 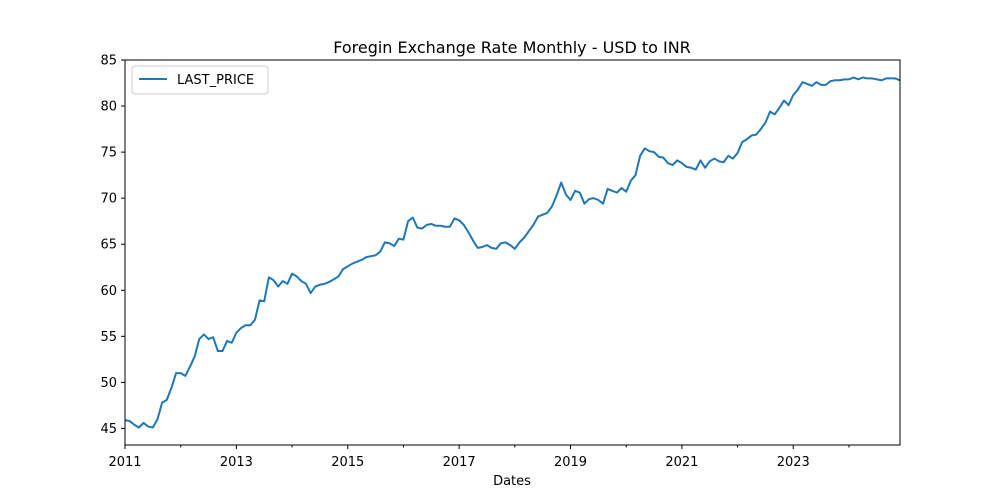 I want to click on x-tick-label: 2017, so click(x=459, y=462).